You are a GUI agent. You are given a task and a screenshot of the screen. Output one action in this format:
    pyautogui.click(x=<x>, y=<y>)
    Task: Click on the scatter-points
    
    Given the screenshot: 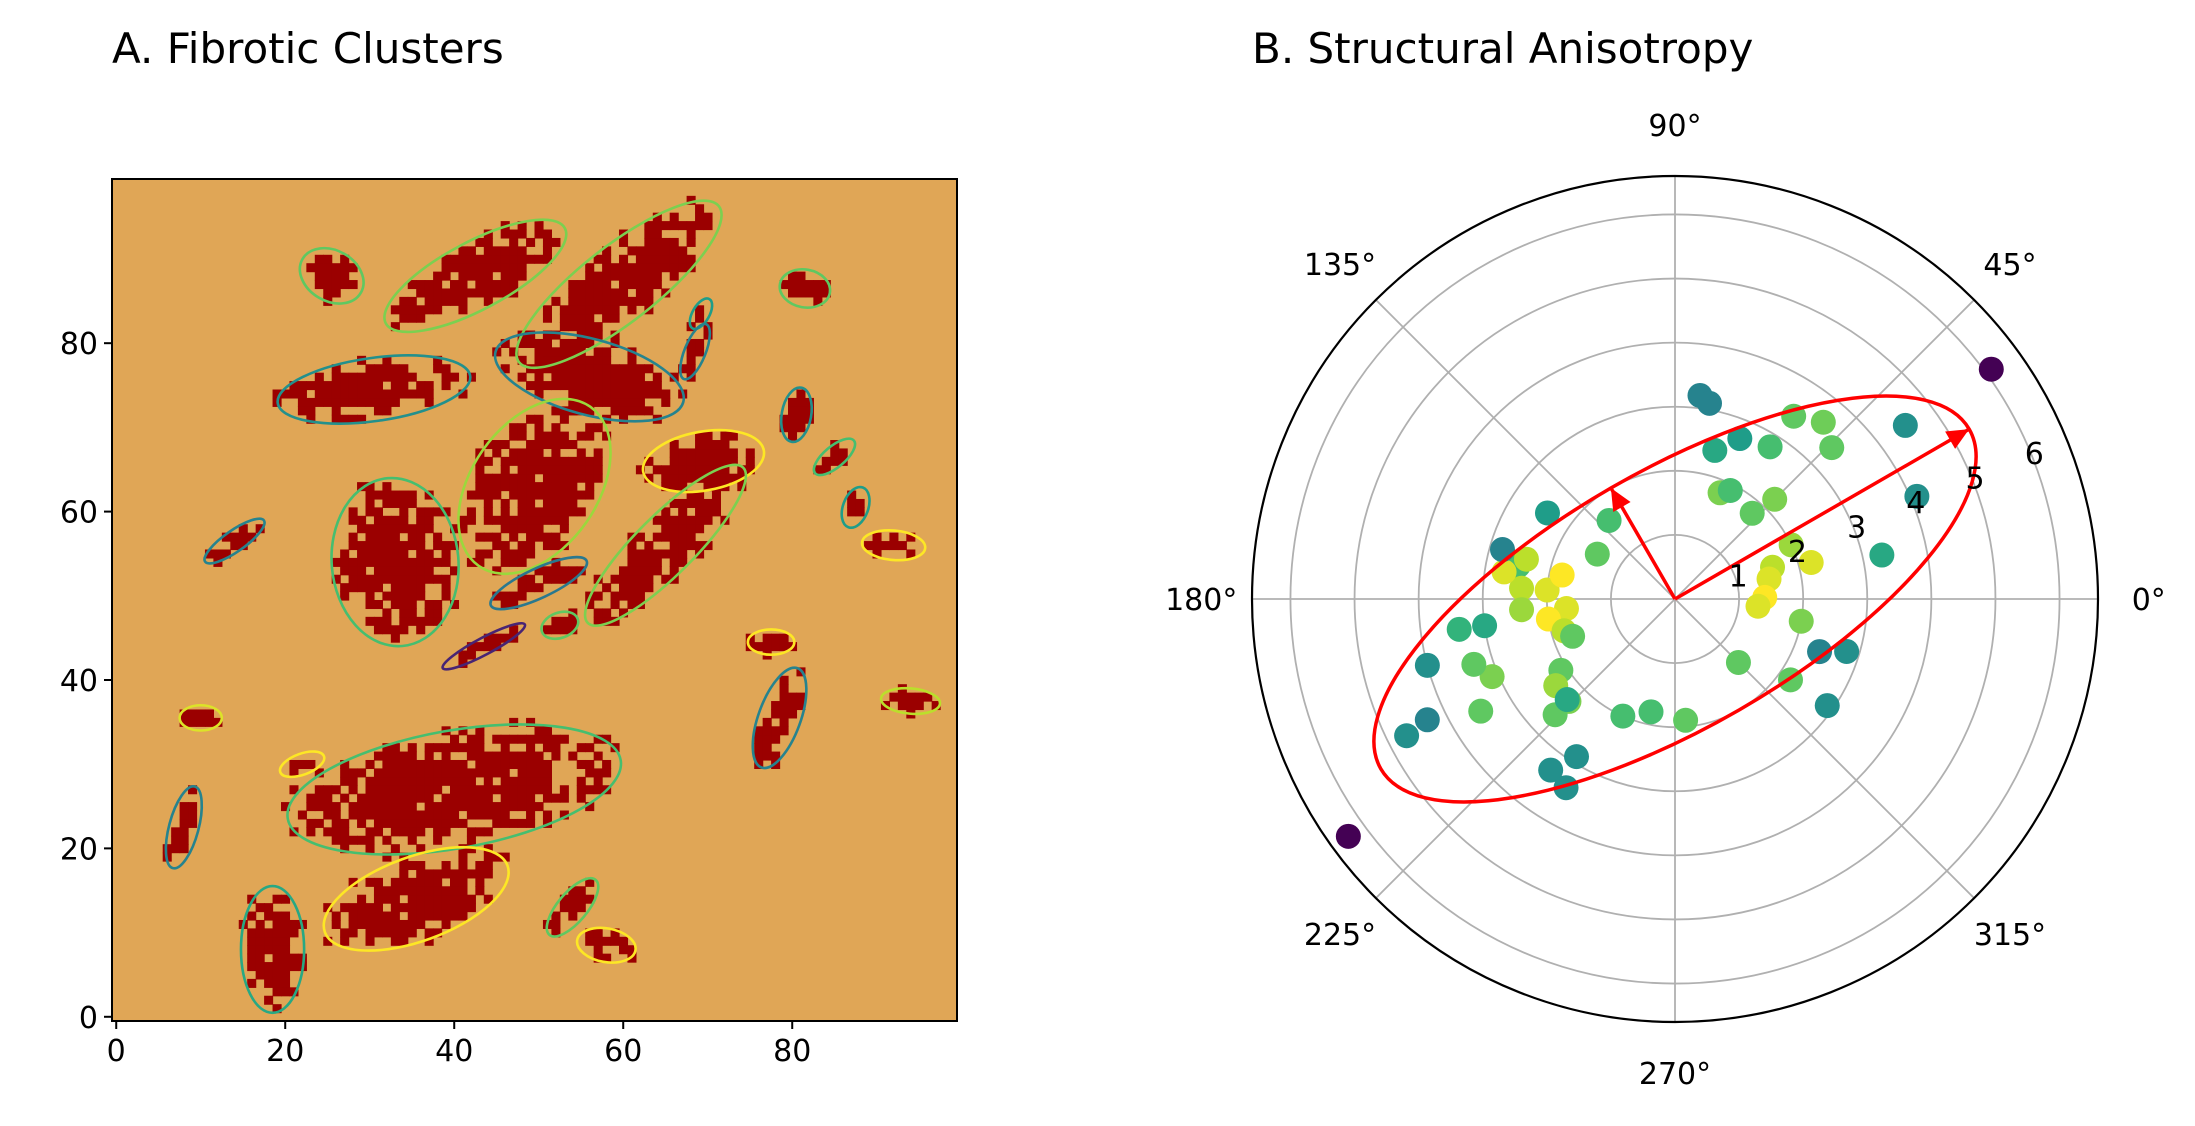 What is the action you would take?
    pyautogui.click(x=1669, y=602)
    